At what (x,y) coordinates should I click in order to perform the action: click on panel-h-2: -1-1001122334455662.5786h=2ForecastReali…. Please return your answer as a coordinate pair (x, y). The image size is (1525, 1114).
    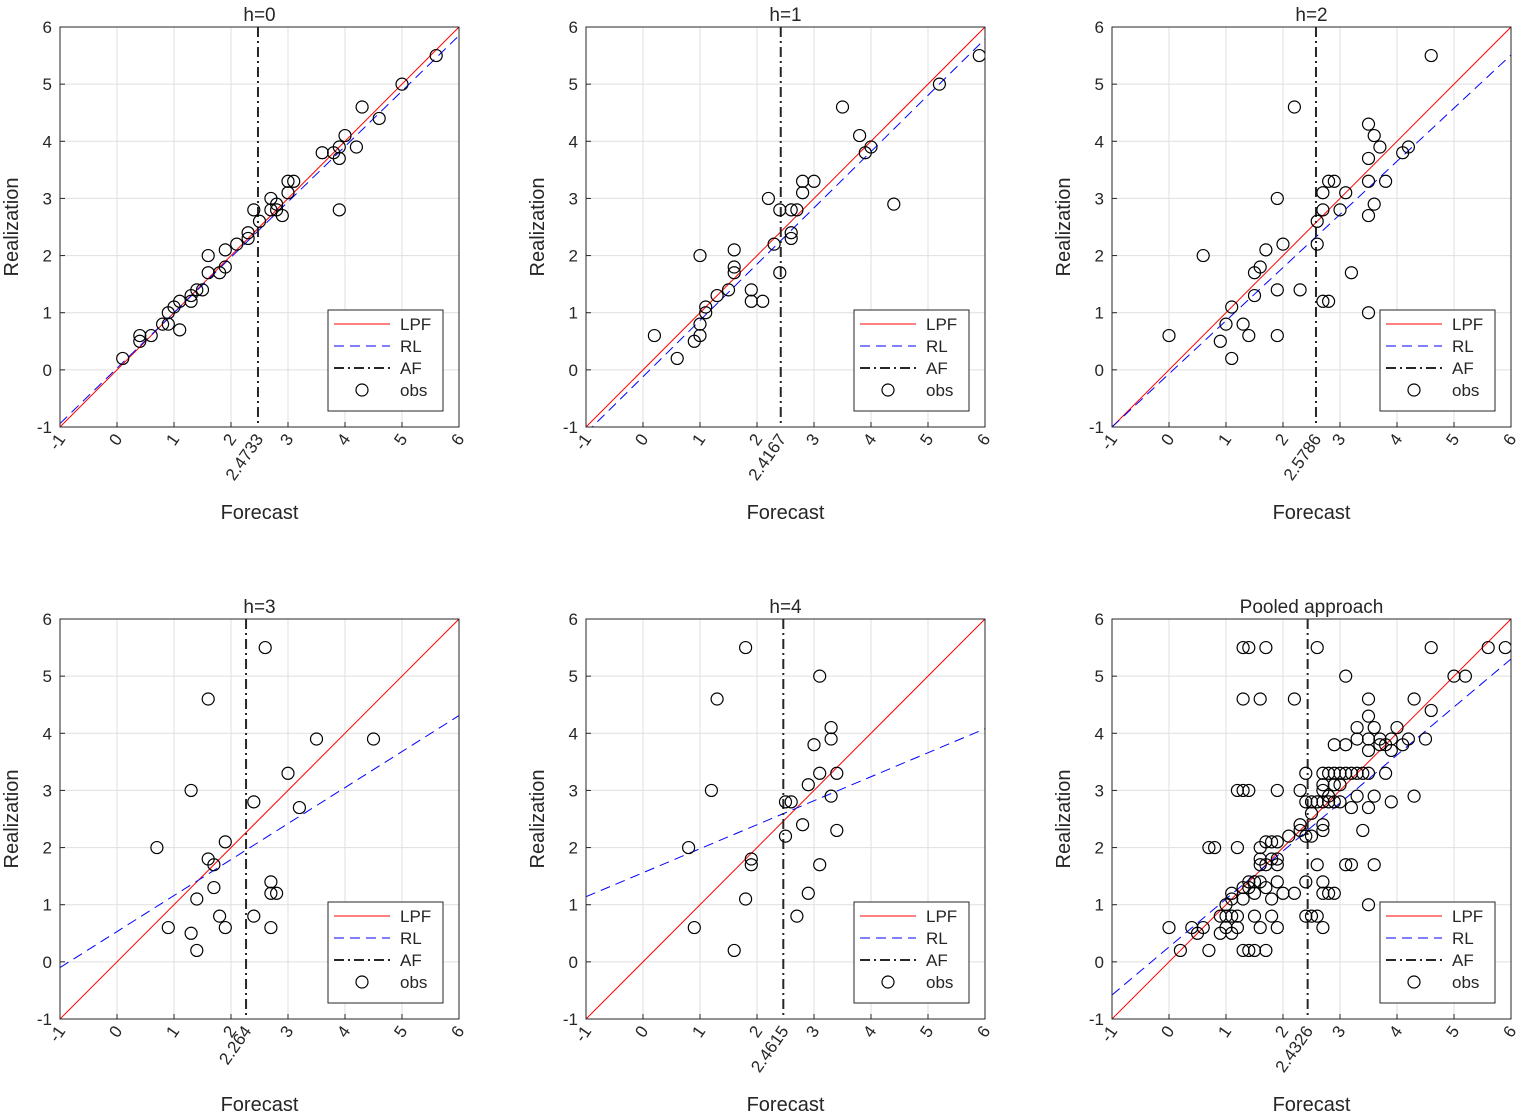
    Looking at the image, I should click on (1286, 264).